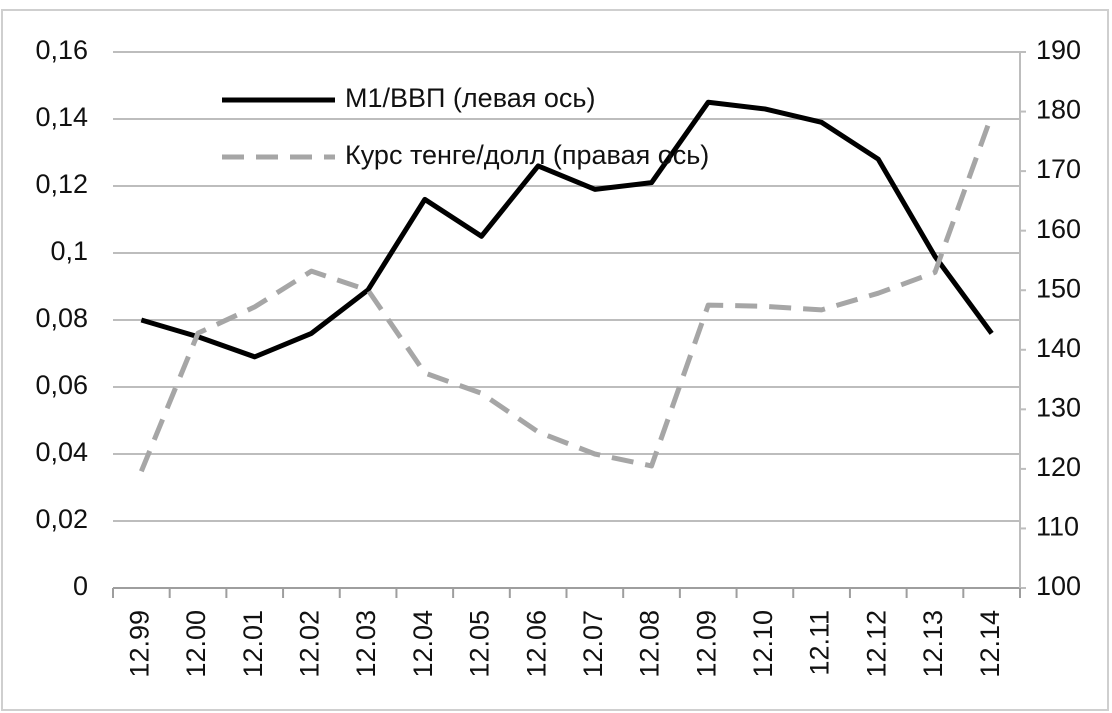 The width and height of the screenshot is (1112, 713). What do you see at coordinates (61, 452) in the screenshot?
I see `y-tick-label: 0,04` at bounding box center [61, 452].